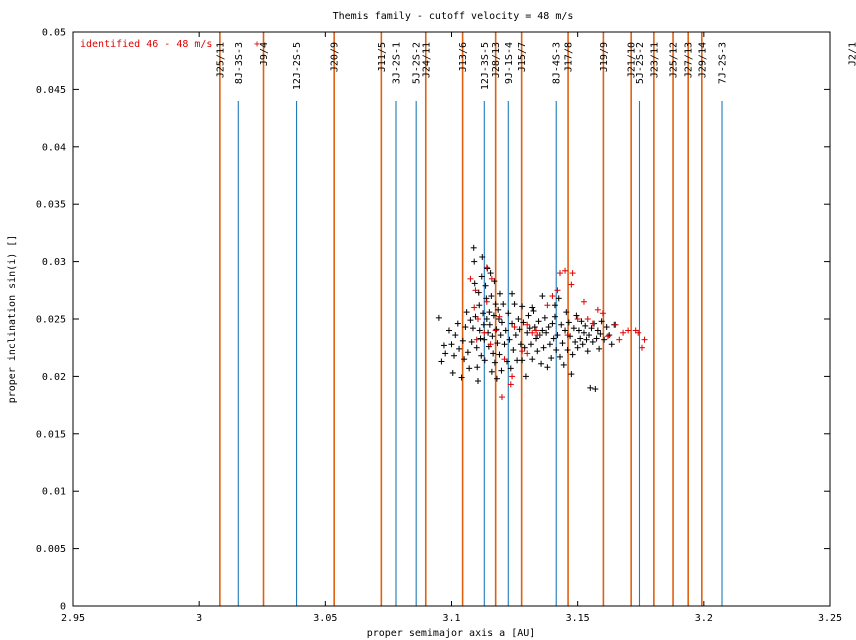  What do you see at coordinates (396, 63) in the screenshot?
I see `resonance-label: 3J-2S-1` at bounding box center [396, 63].